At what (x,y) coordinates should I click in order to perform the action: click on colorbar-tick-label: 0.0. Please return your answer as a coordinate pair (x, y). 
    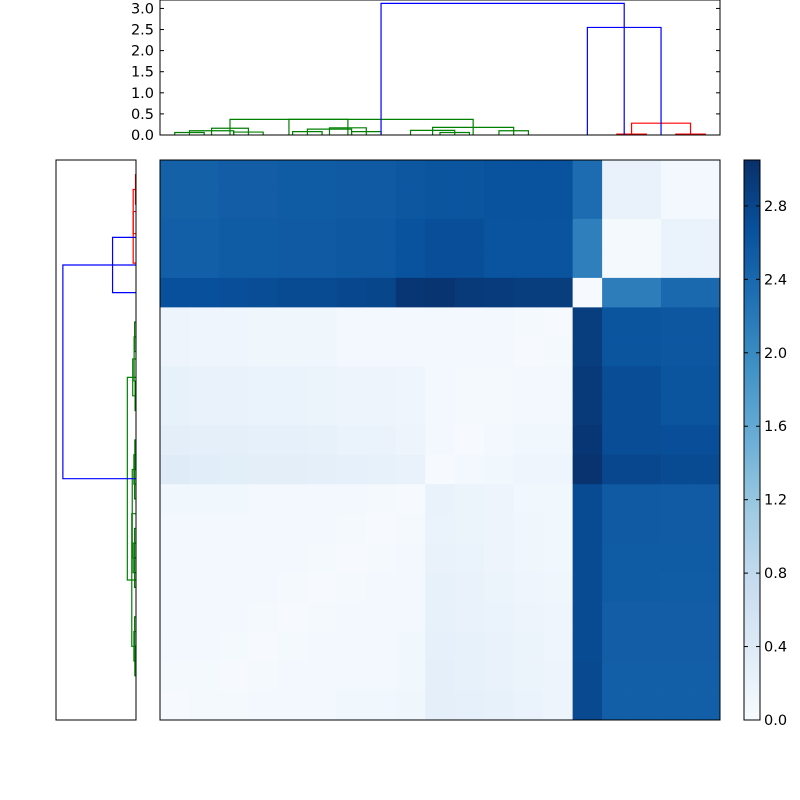
    Looking at the image, I should click on (775, 721).